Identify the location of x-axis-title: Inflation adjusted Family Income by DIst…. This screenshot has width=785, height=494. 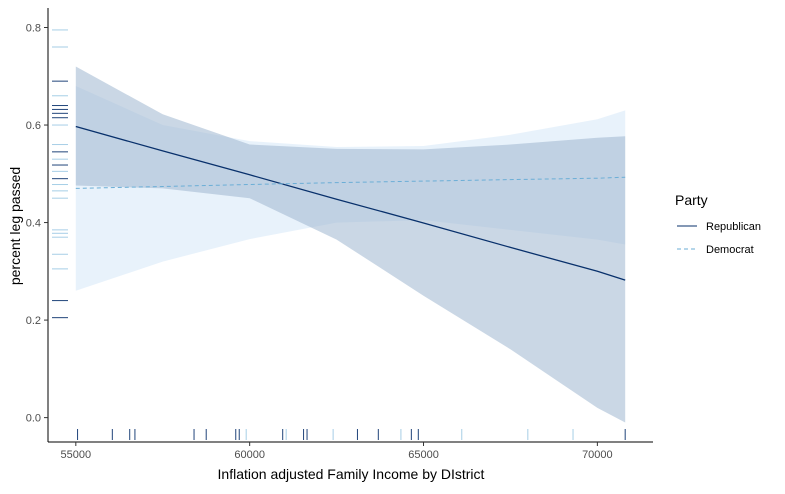
(351, 474).